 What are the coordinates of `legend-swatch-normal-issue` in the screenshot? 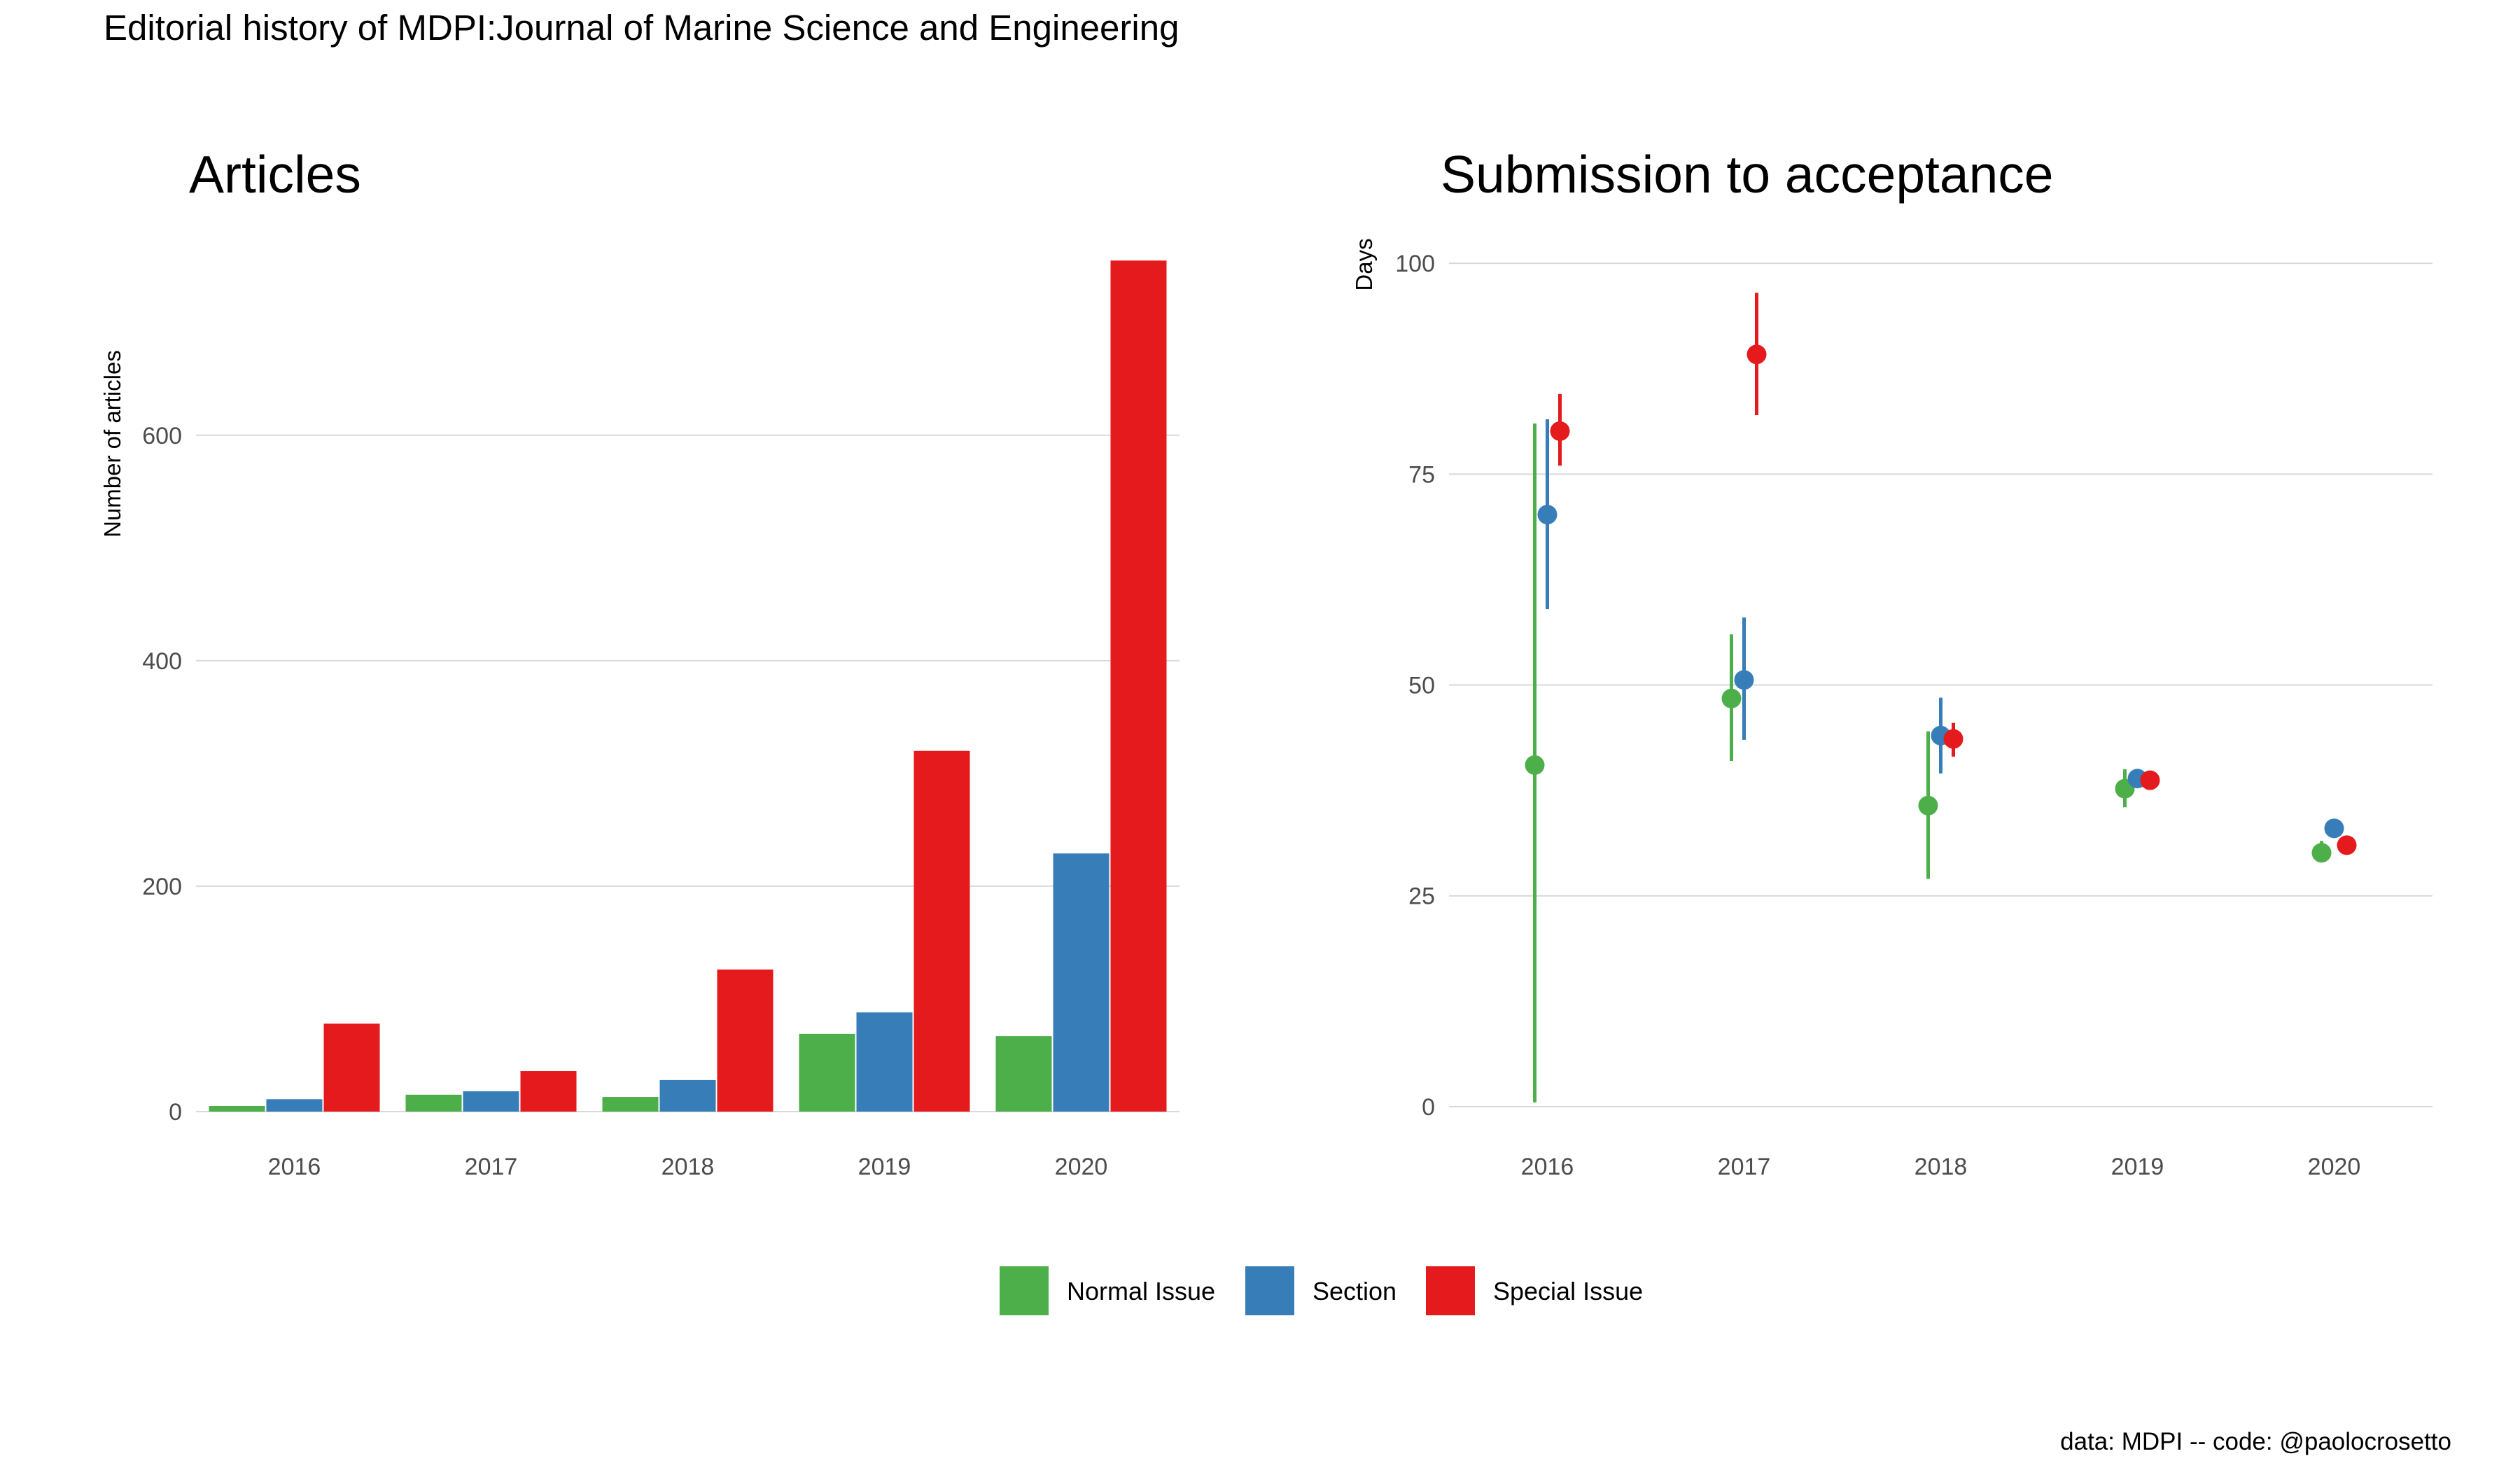 It's located at (1024, 1290).